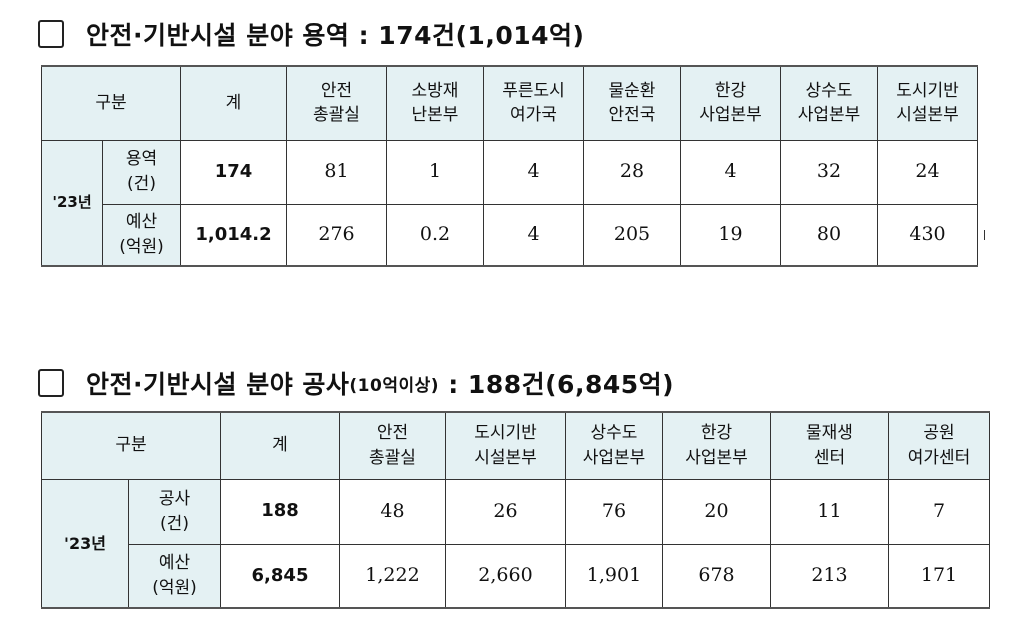 The image size is (1024, 632). I want to click on value-cell: 32, so click(829, 172).